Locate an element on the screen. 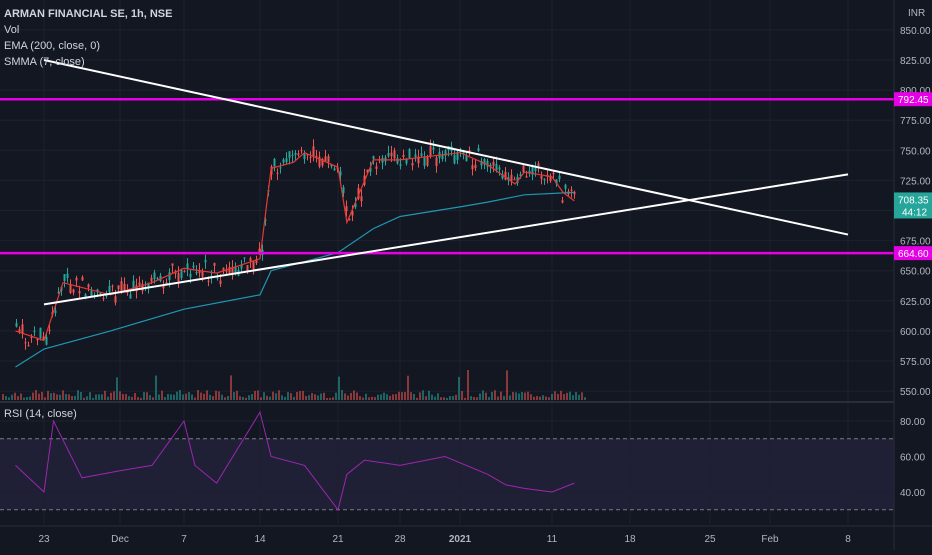 The height and width of the screenshot is (555, 932). time-tick-label: 14 is located at coordinates (260, 539).